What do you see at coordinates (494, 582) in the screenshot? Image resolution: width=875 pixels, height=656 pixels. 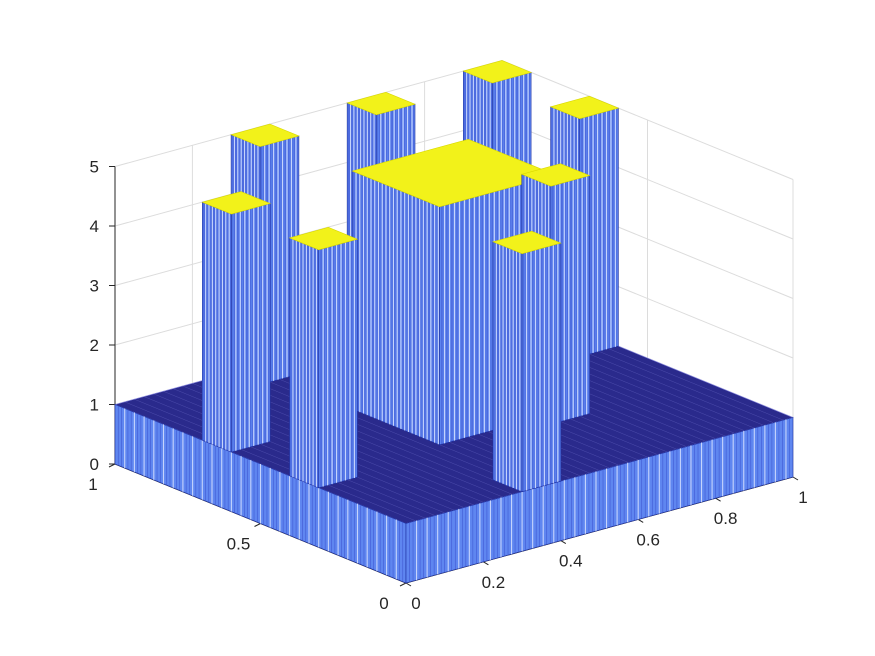 I see `x-tick-label: 0.2` at bounding box center [494, 582].